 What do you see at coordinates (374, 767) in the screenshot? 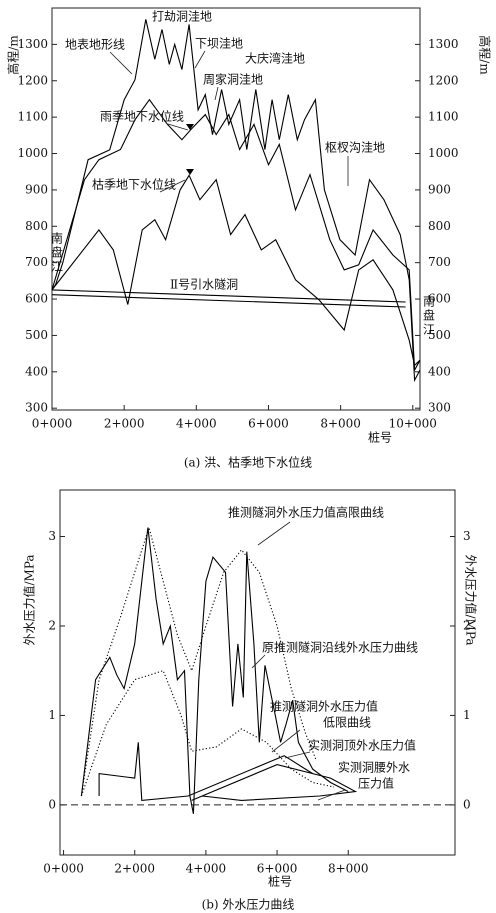
I see `series-label: 实测洞腰外水` at bounding box center [374, 767].